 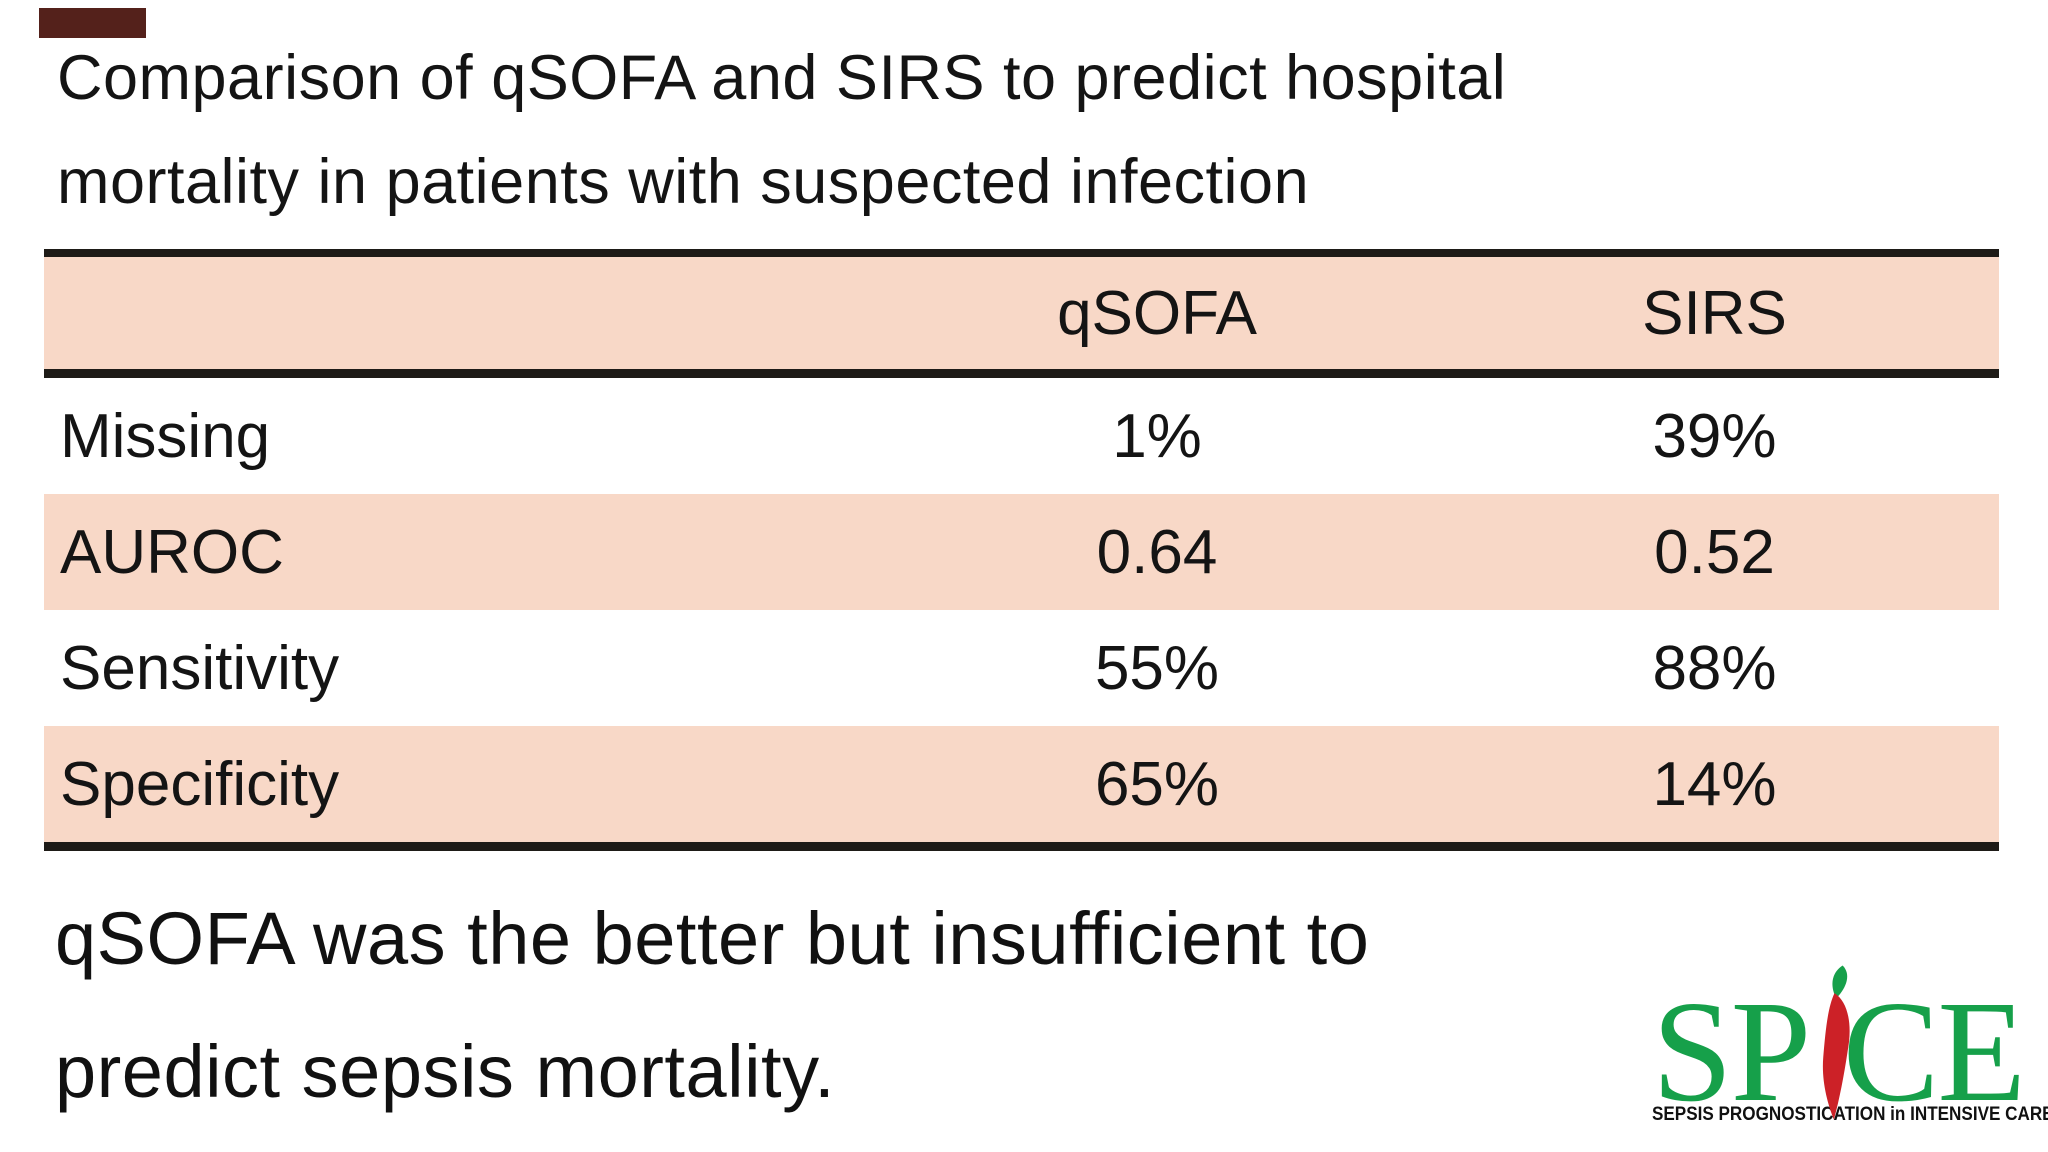 I want to click on table-header-row: qSOFA SIRS, so click(x=1021, y=313).